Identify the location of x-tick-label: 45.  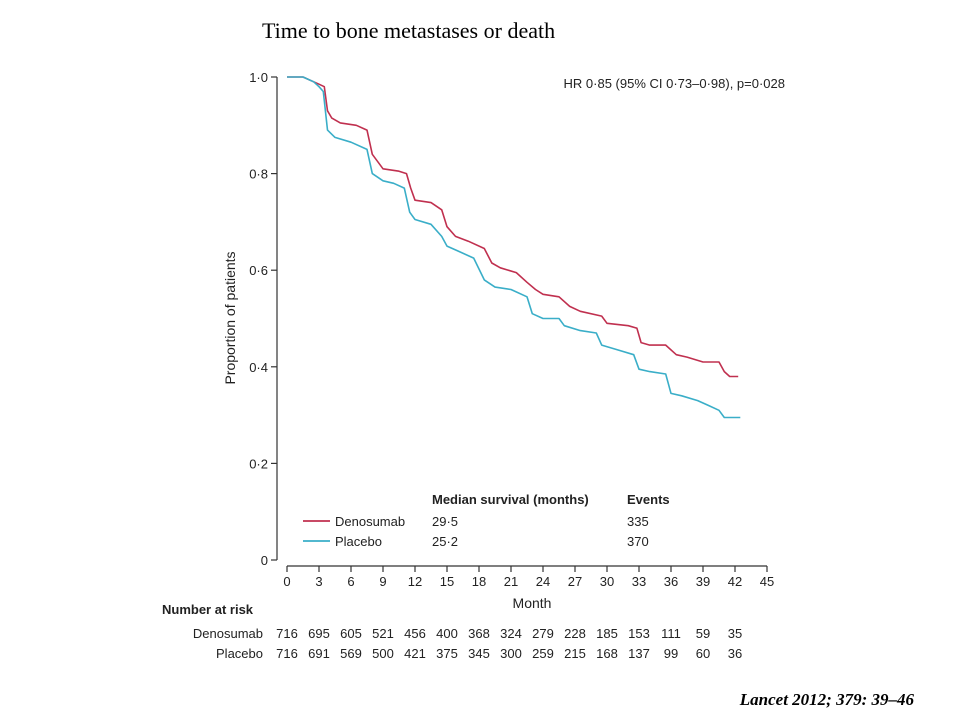
(767, 581).